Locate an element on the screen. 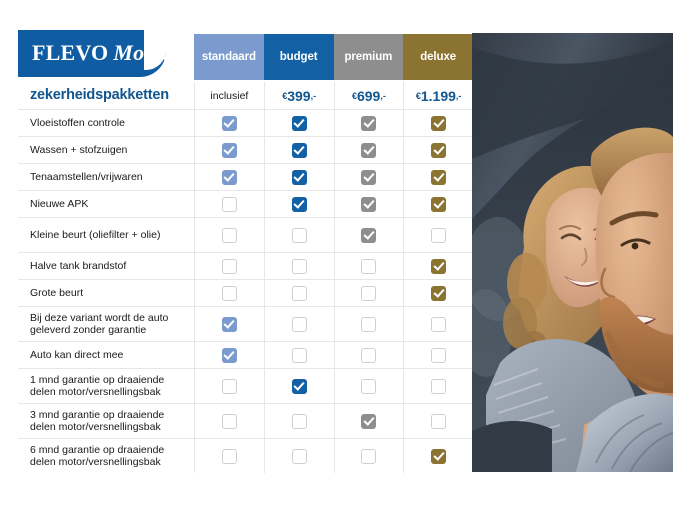 The width and height of the screenshot is (685, 513). column-header-deluxe: deluxe is located at coordinates (438, 57).